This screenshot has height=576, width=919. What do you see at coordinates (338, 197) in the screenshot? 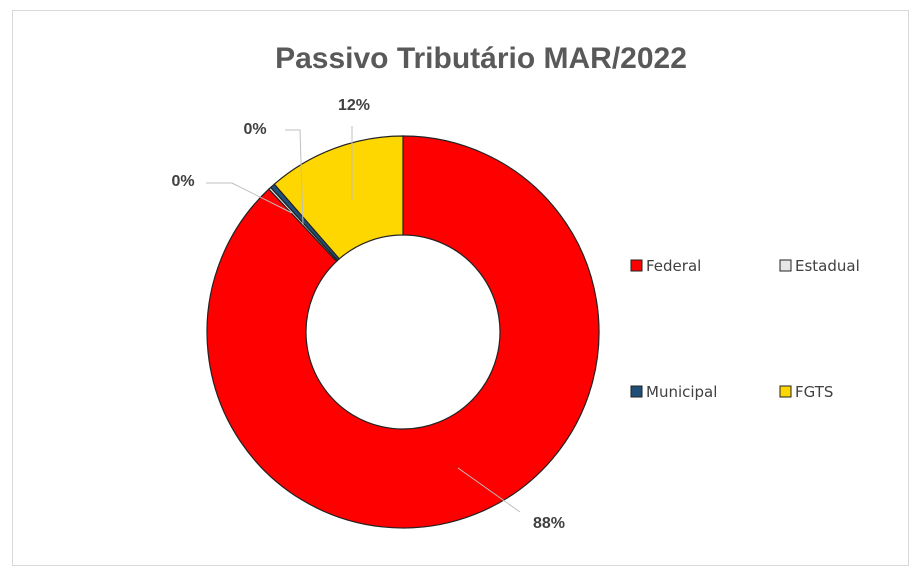
I see `slice-fgts` at bounding box center [338, 197].